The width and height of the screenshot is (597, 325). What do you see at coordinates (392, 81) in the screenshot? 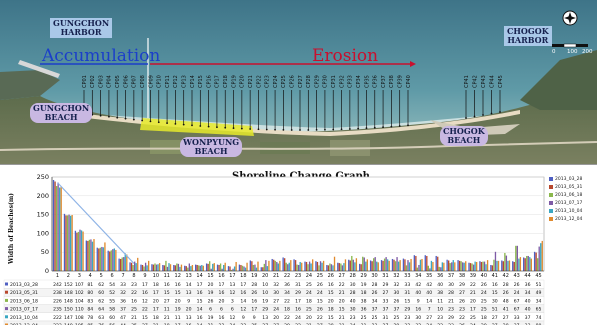
I see `profile-label: CP38` at bounding box center [392, 81].